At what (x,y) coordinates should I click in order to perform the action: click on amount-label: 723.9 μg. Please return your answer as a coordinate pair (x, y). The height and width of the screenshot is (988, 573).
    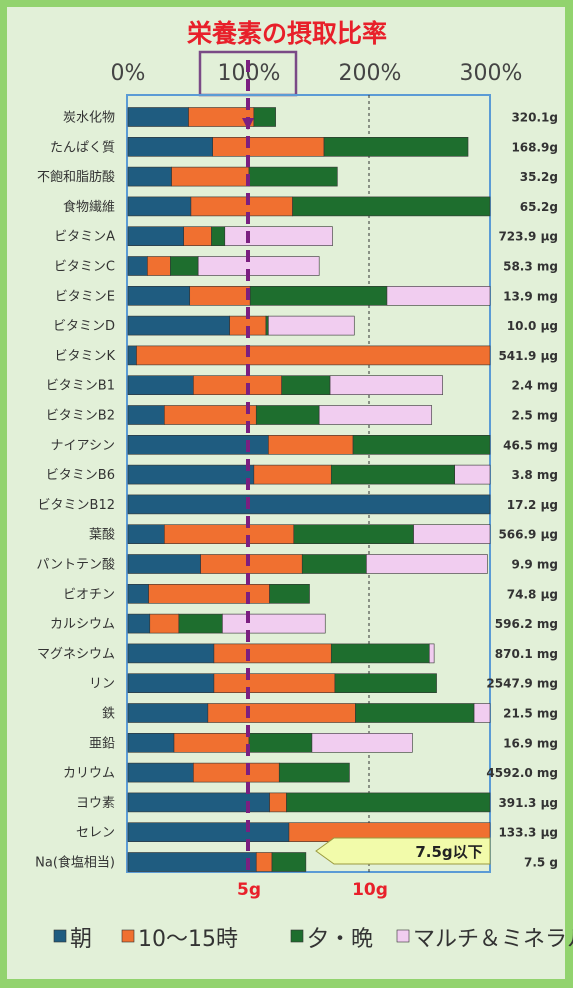
    Looking at the image, I should click on (528, 237).